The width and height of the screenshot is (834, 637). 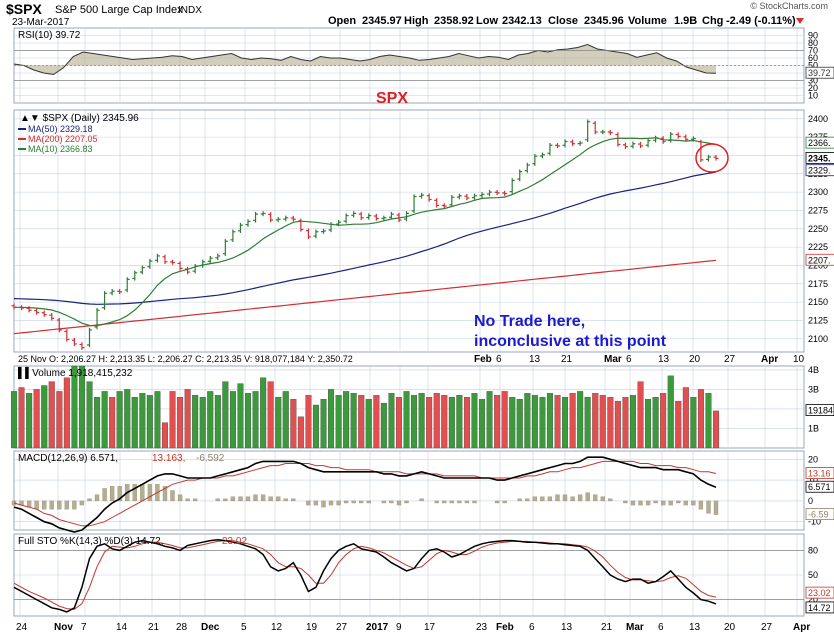 I want to click on macd-tag-2: -6.59, so click(x=818, y=515).